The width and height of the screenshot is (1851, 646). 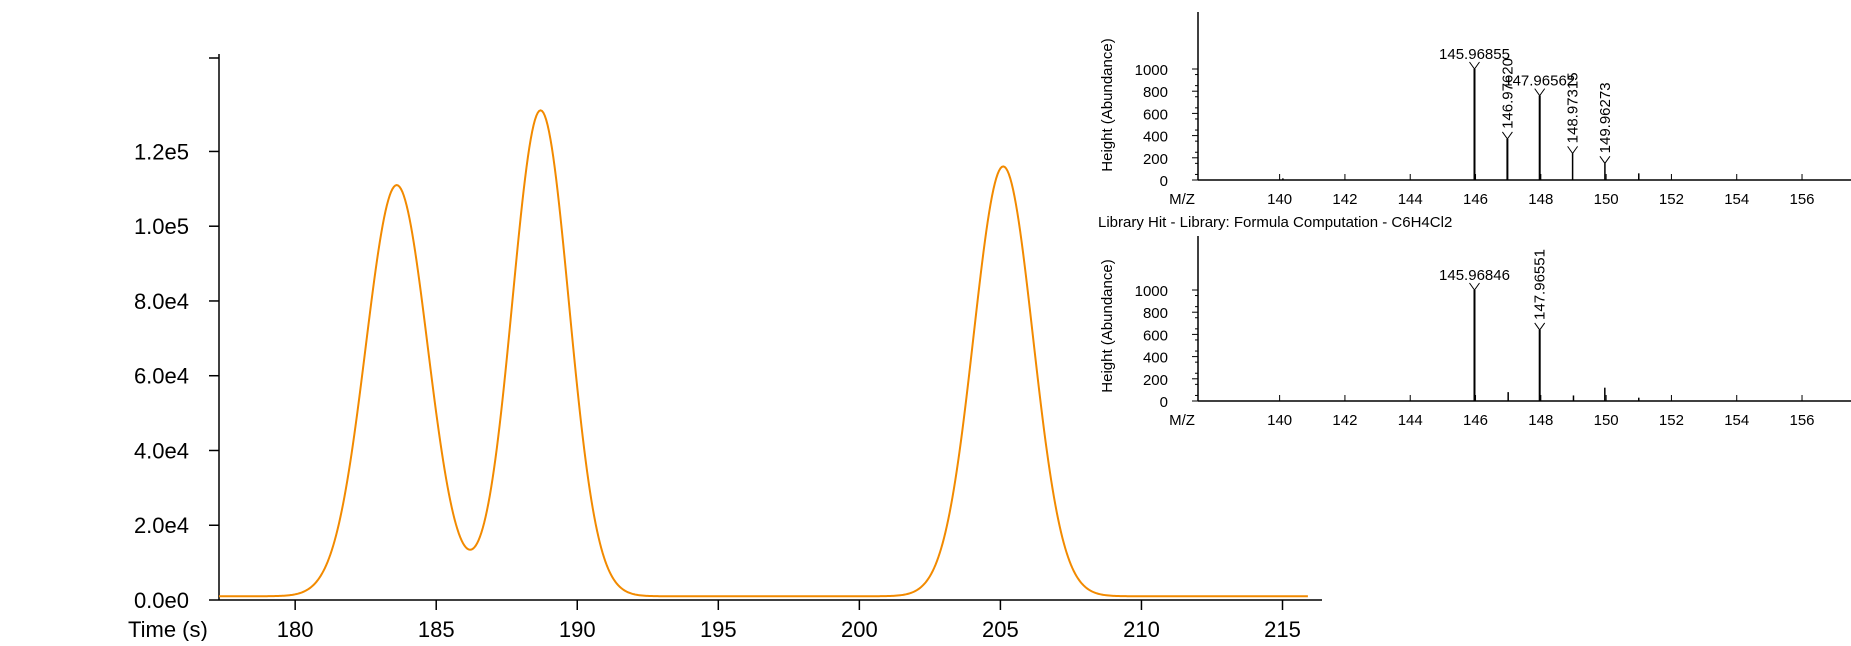 What do you see at coordinates (1107, 325) in the screenshot?
I see `library-spectrum-y-axis-label: Height (Abundance)` at bounding box center [1107, 325].